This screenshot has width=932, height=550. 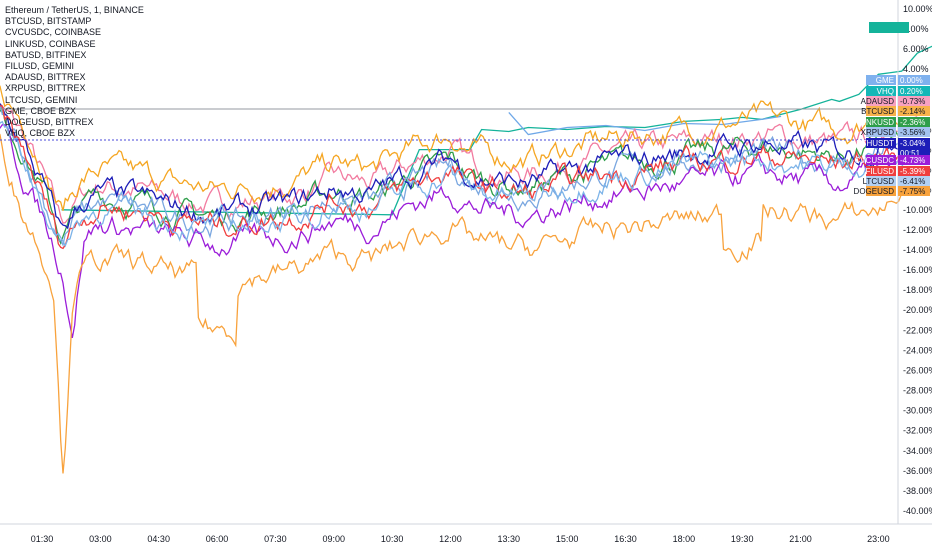 I want to click on legend-item: LINKUSD, COINBASE, so click(x=50, y=43).